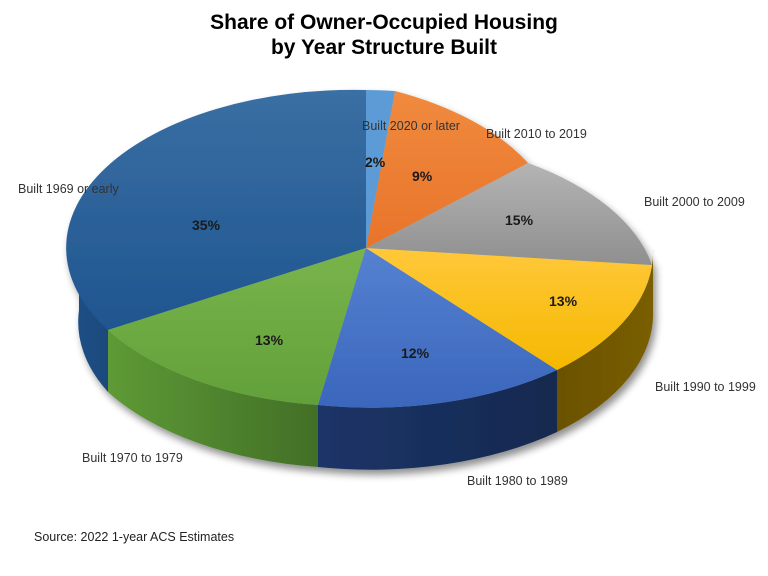 This screenshot has height=576, width=768. Describe the element at coordinates (411, 126) in the screenshot. I see `label-2020-or-later: Built 2020 or later` at that location.